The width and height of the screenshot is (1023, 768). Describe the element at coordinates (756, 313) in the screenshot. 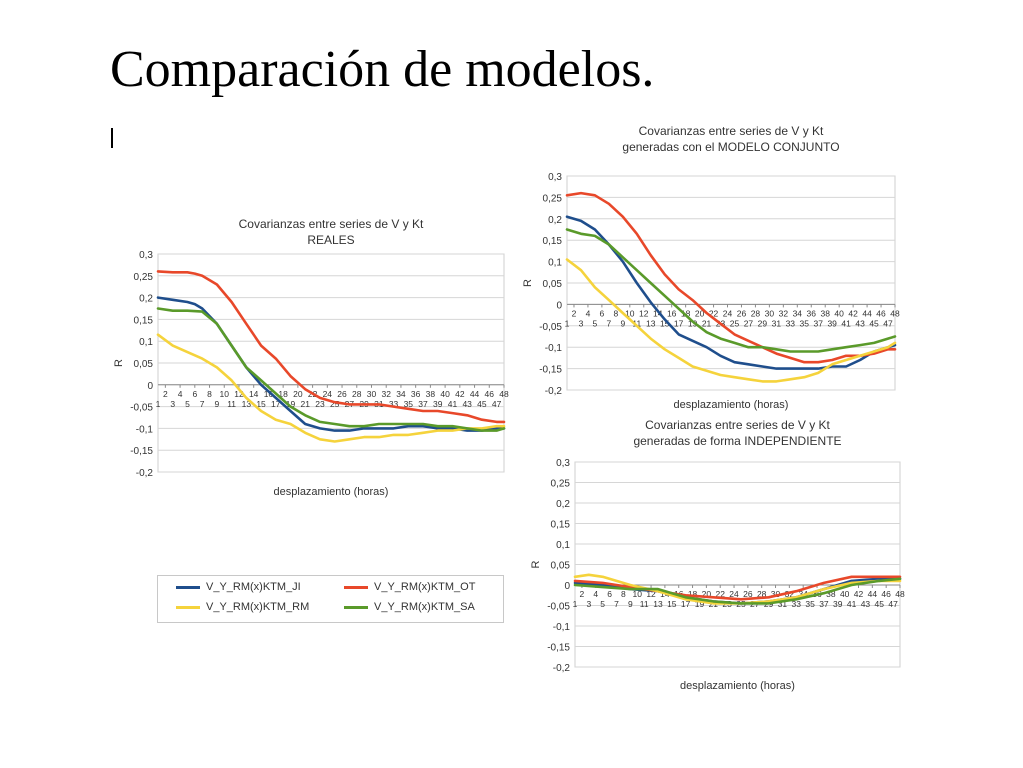

I see `x-tick-label-even: 28` at that location.